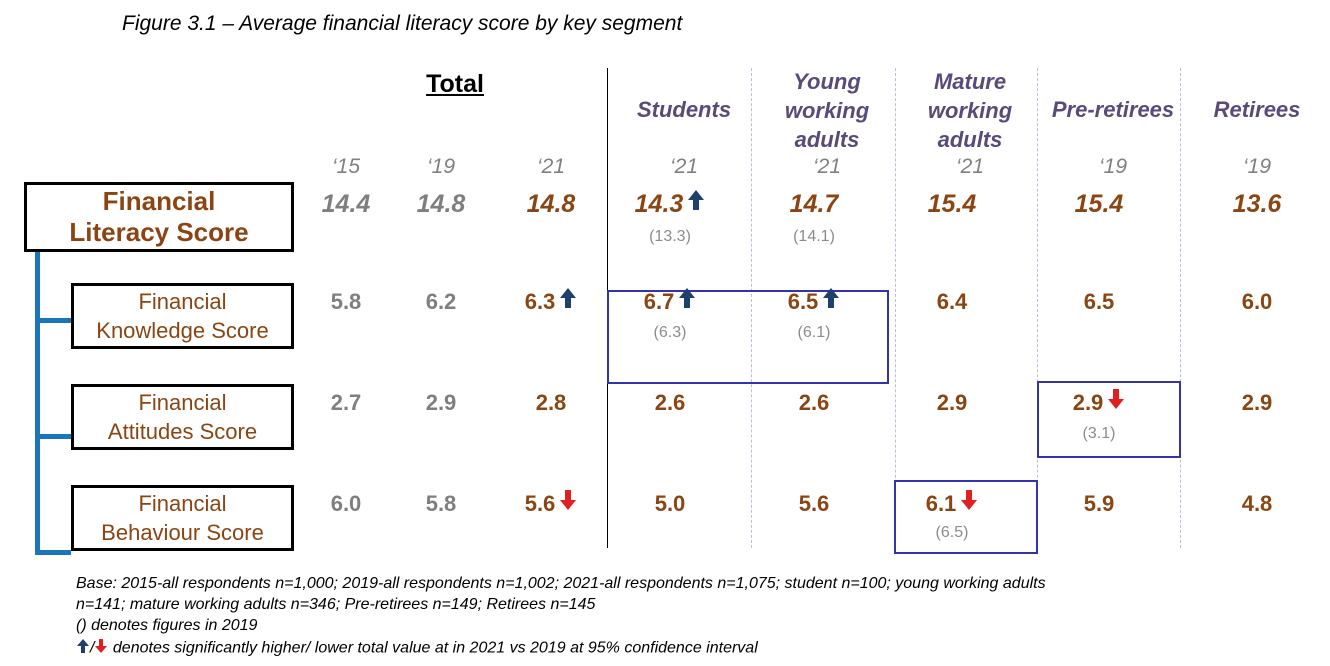  I want to click on value-cell-attitudes-t21: 2.8, so click(551, 403).